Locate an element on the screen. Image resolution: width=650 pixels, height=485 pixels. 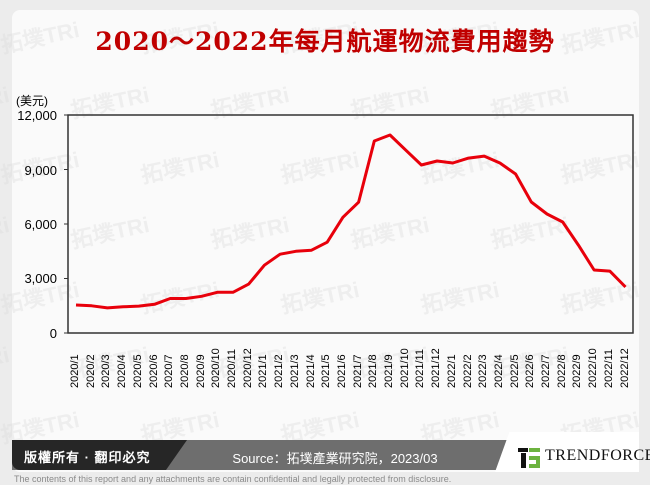
trendforce-logo-icon is located at coordinates (529, 458).